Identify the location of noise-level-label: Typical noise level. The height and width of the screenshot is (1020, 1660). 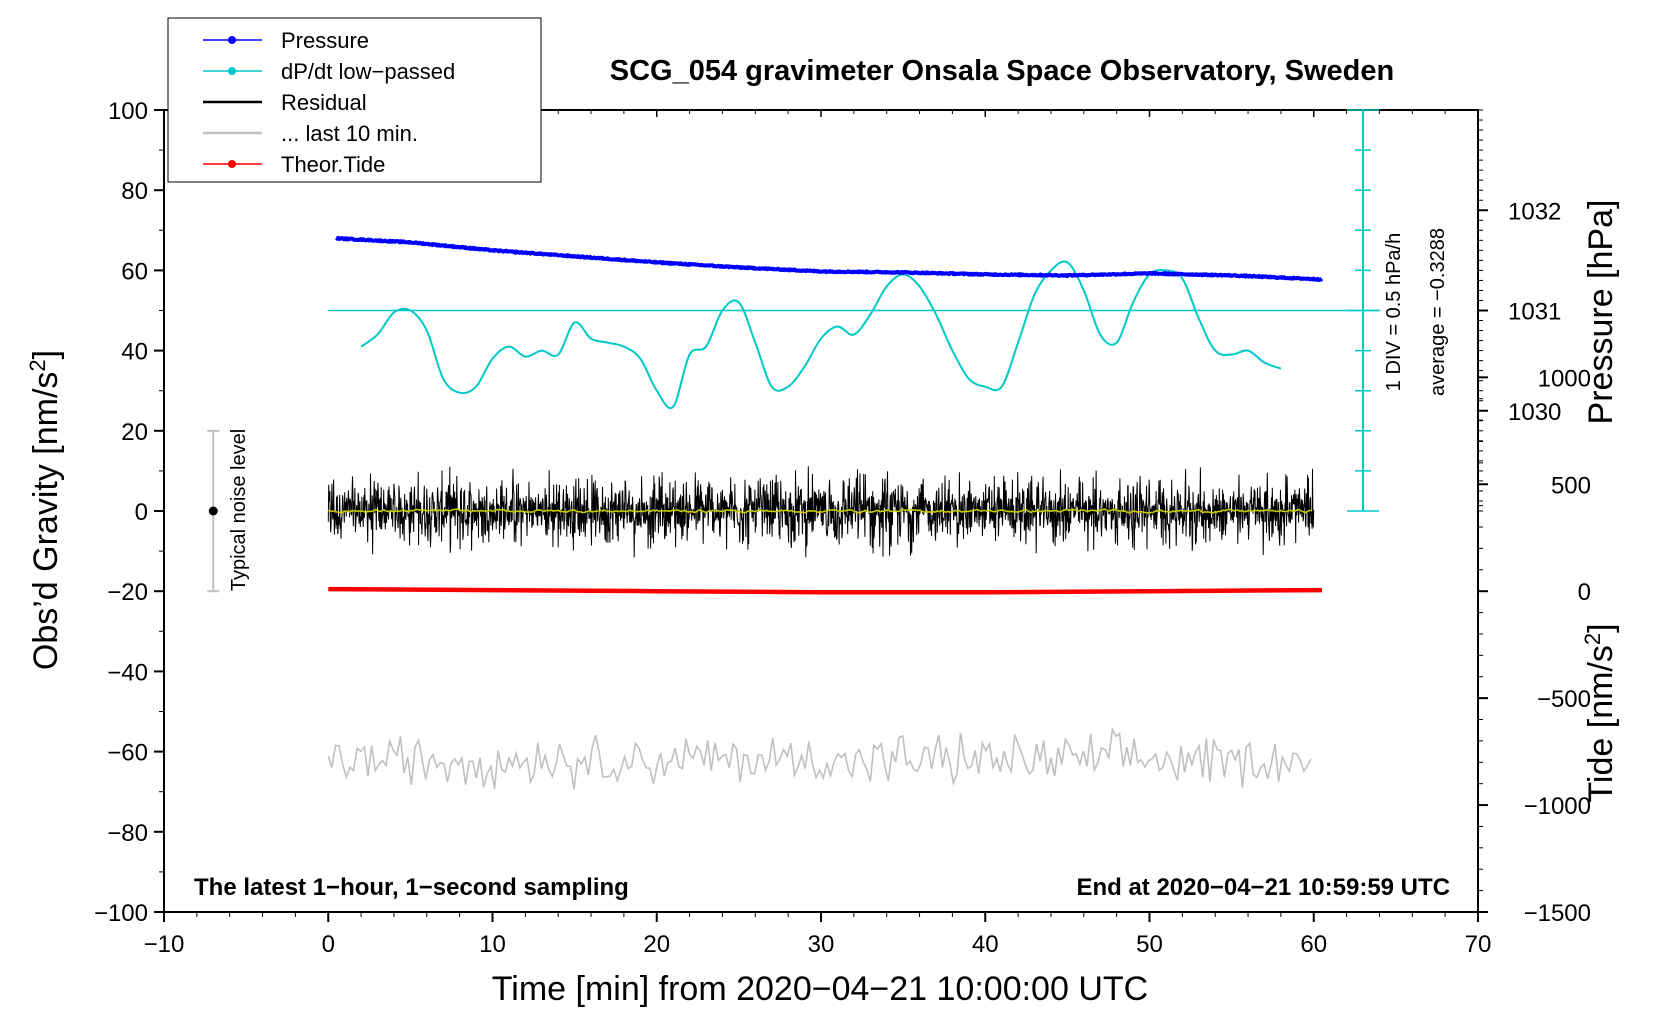
(239, 510).